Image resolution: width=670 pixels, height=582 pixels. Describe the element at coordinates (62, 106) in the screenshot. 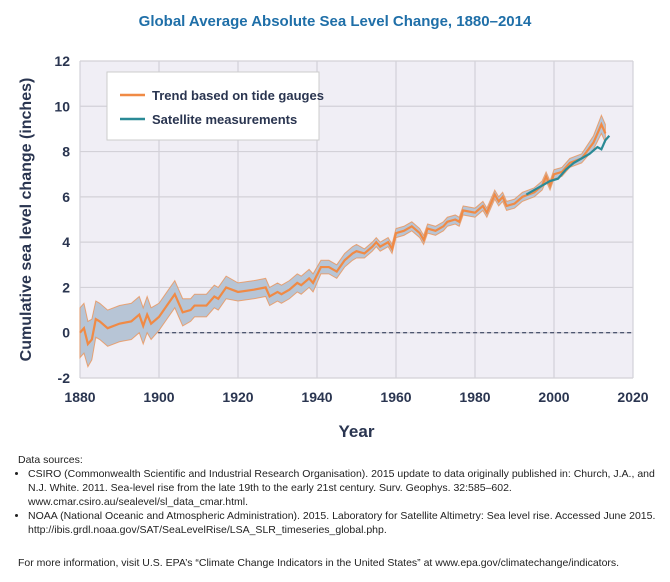

I see `y-tick-label: 10` at that location.